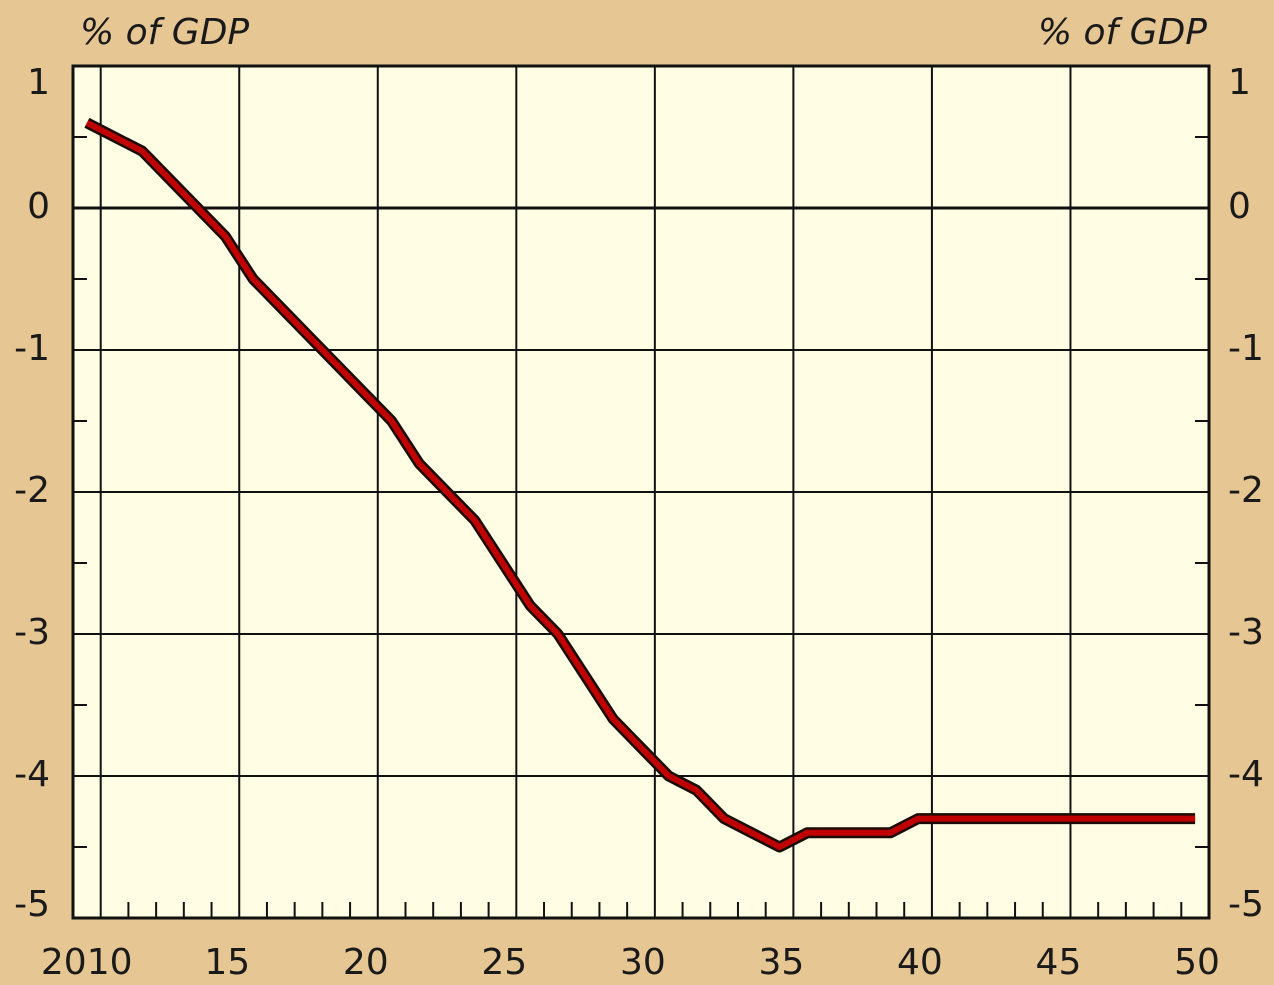 Image resolution: width=1274 pixels, height=985 pixels. I want to click on x-tick-label: 20, so click(366, 962).